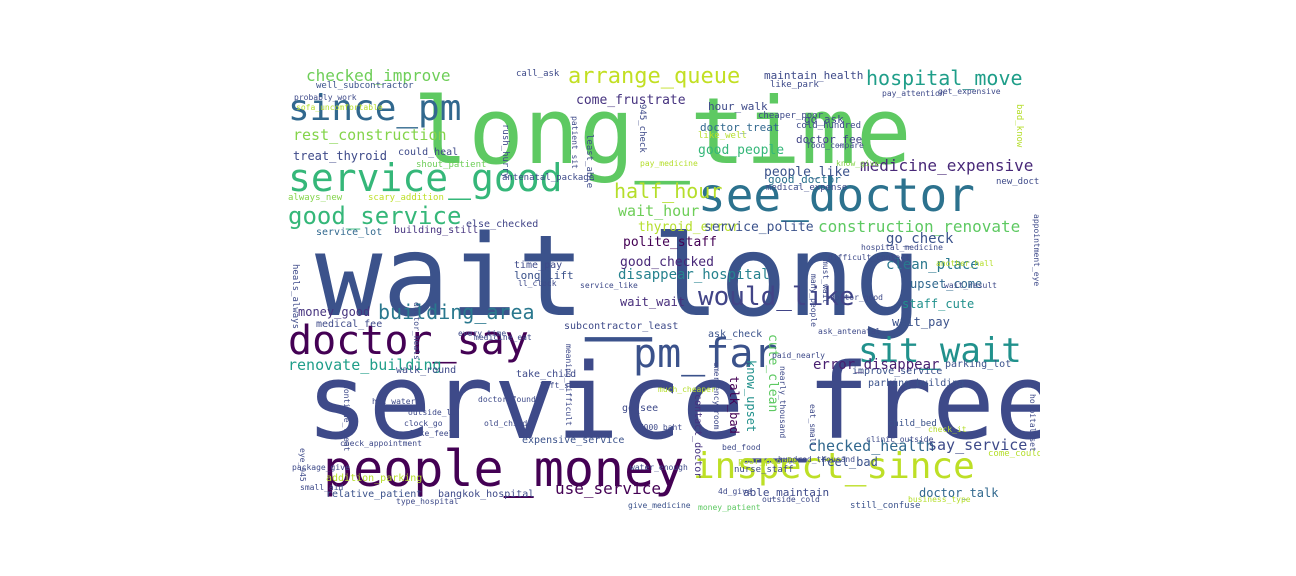  What do you see at coordinates (689, 227) in the screenshot?
I see `word: thyroid_error` at bounding box center [689, 227].